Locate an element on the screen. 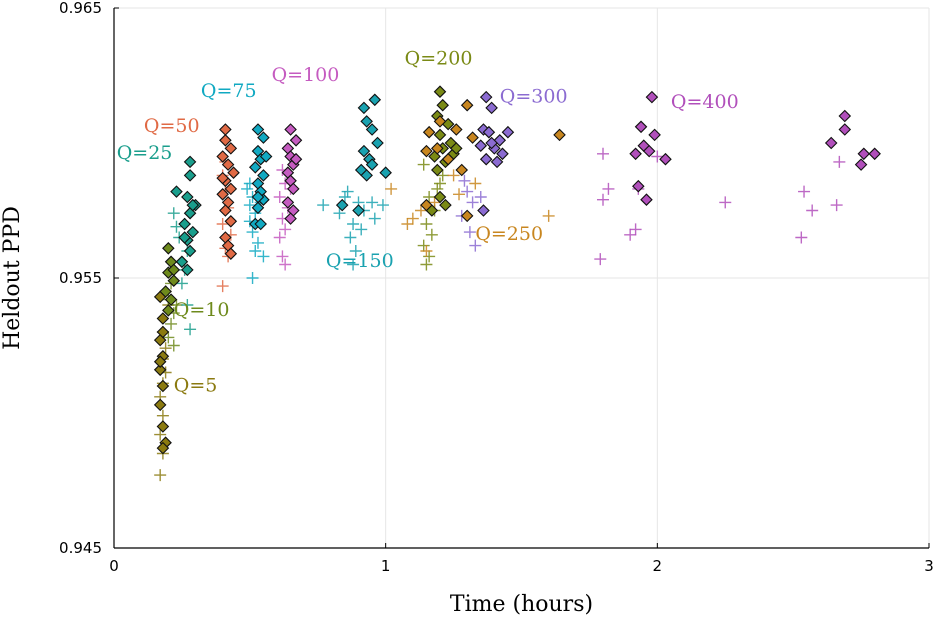 The image size is (934, 619). series-q-150-diamonds is located at coordinates (363, 155).